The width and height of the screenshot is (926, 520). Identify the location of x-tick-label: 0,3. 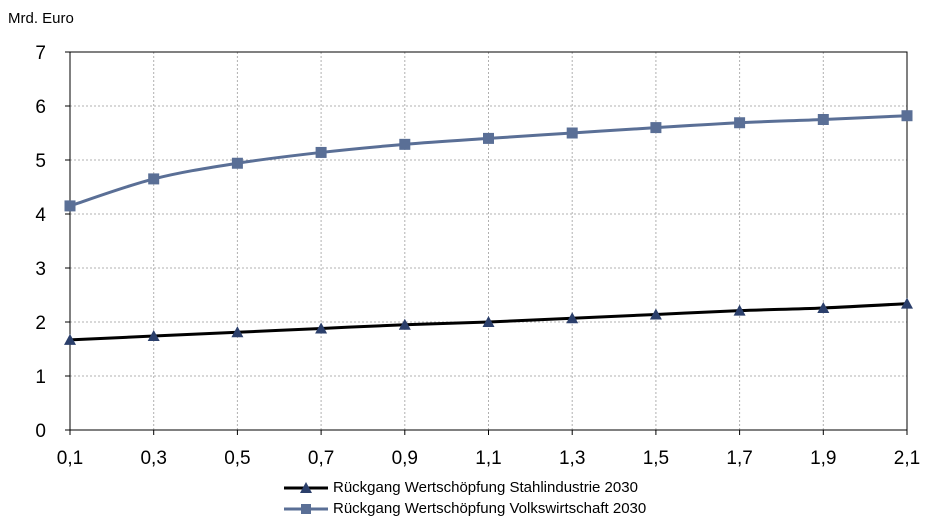
(153, 458).